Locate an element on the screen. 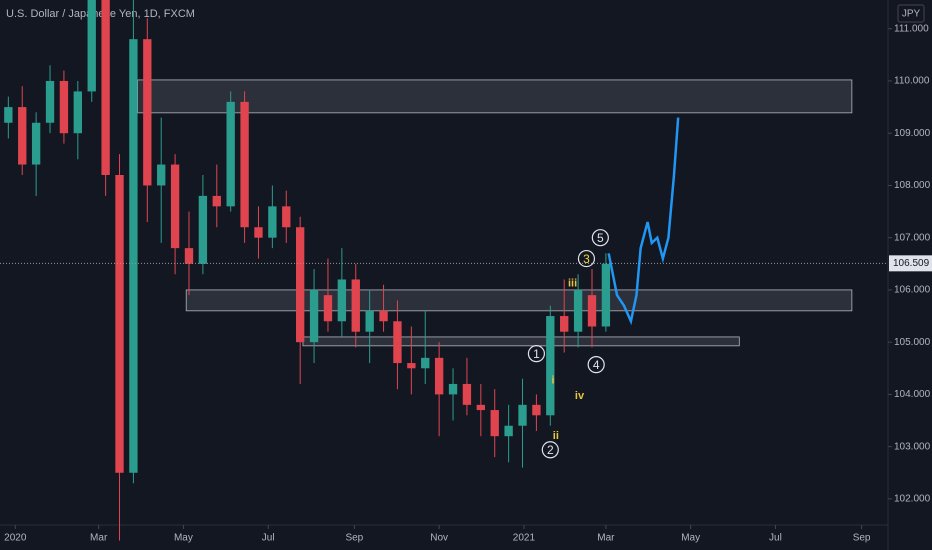 Image resolution: width=932 pixels, height=550 pixels. x-tick-label: Nov is located at coordinates (439, 538).